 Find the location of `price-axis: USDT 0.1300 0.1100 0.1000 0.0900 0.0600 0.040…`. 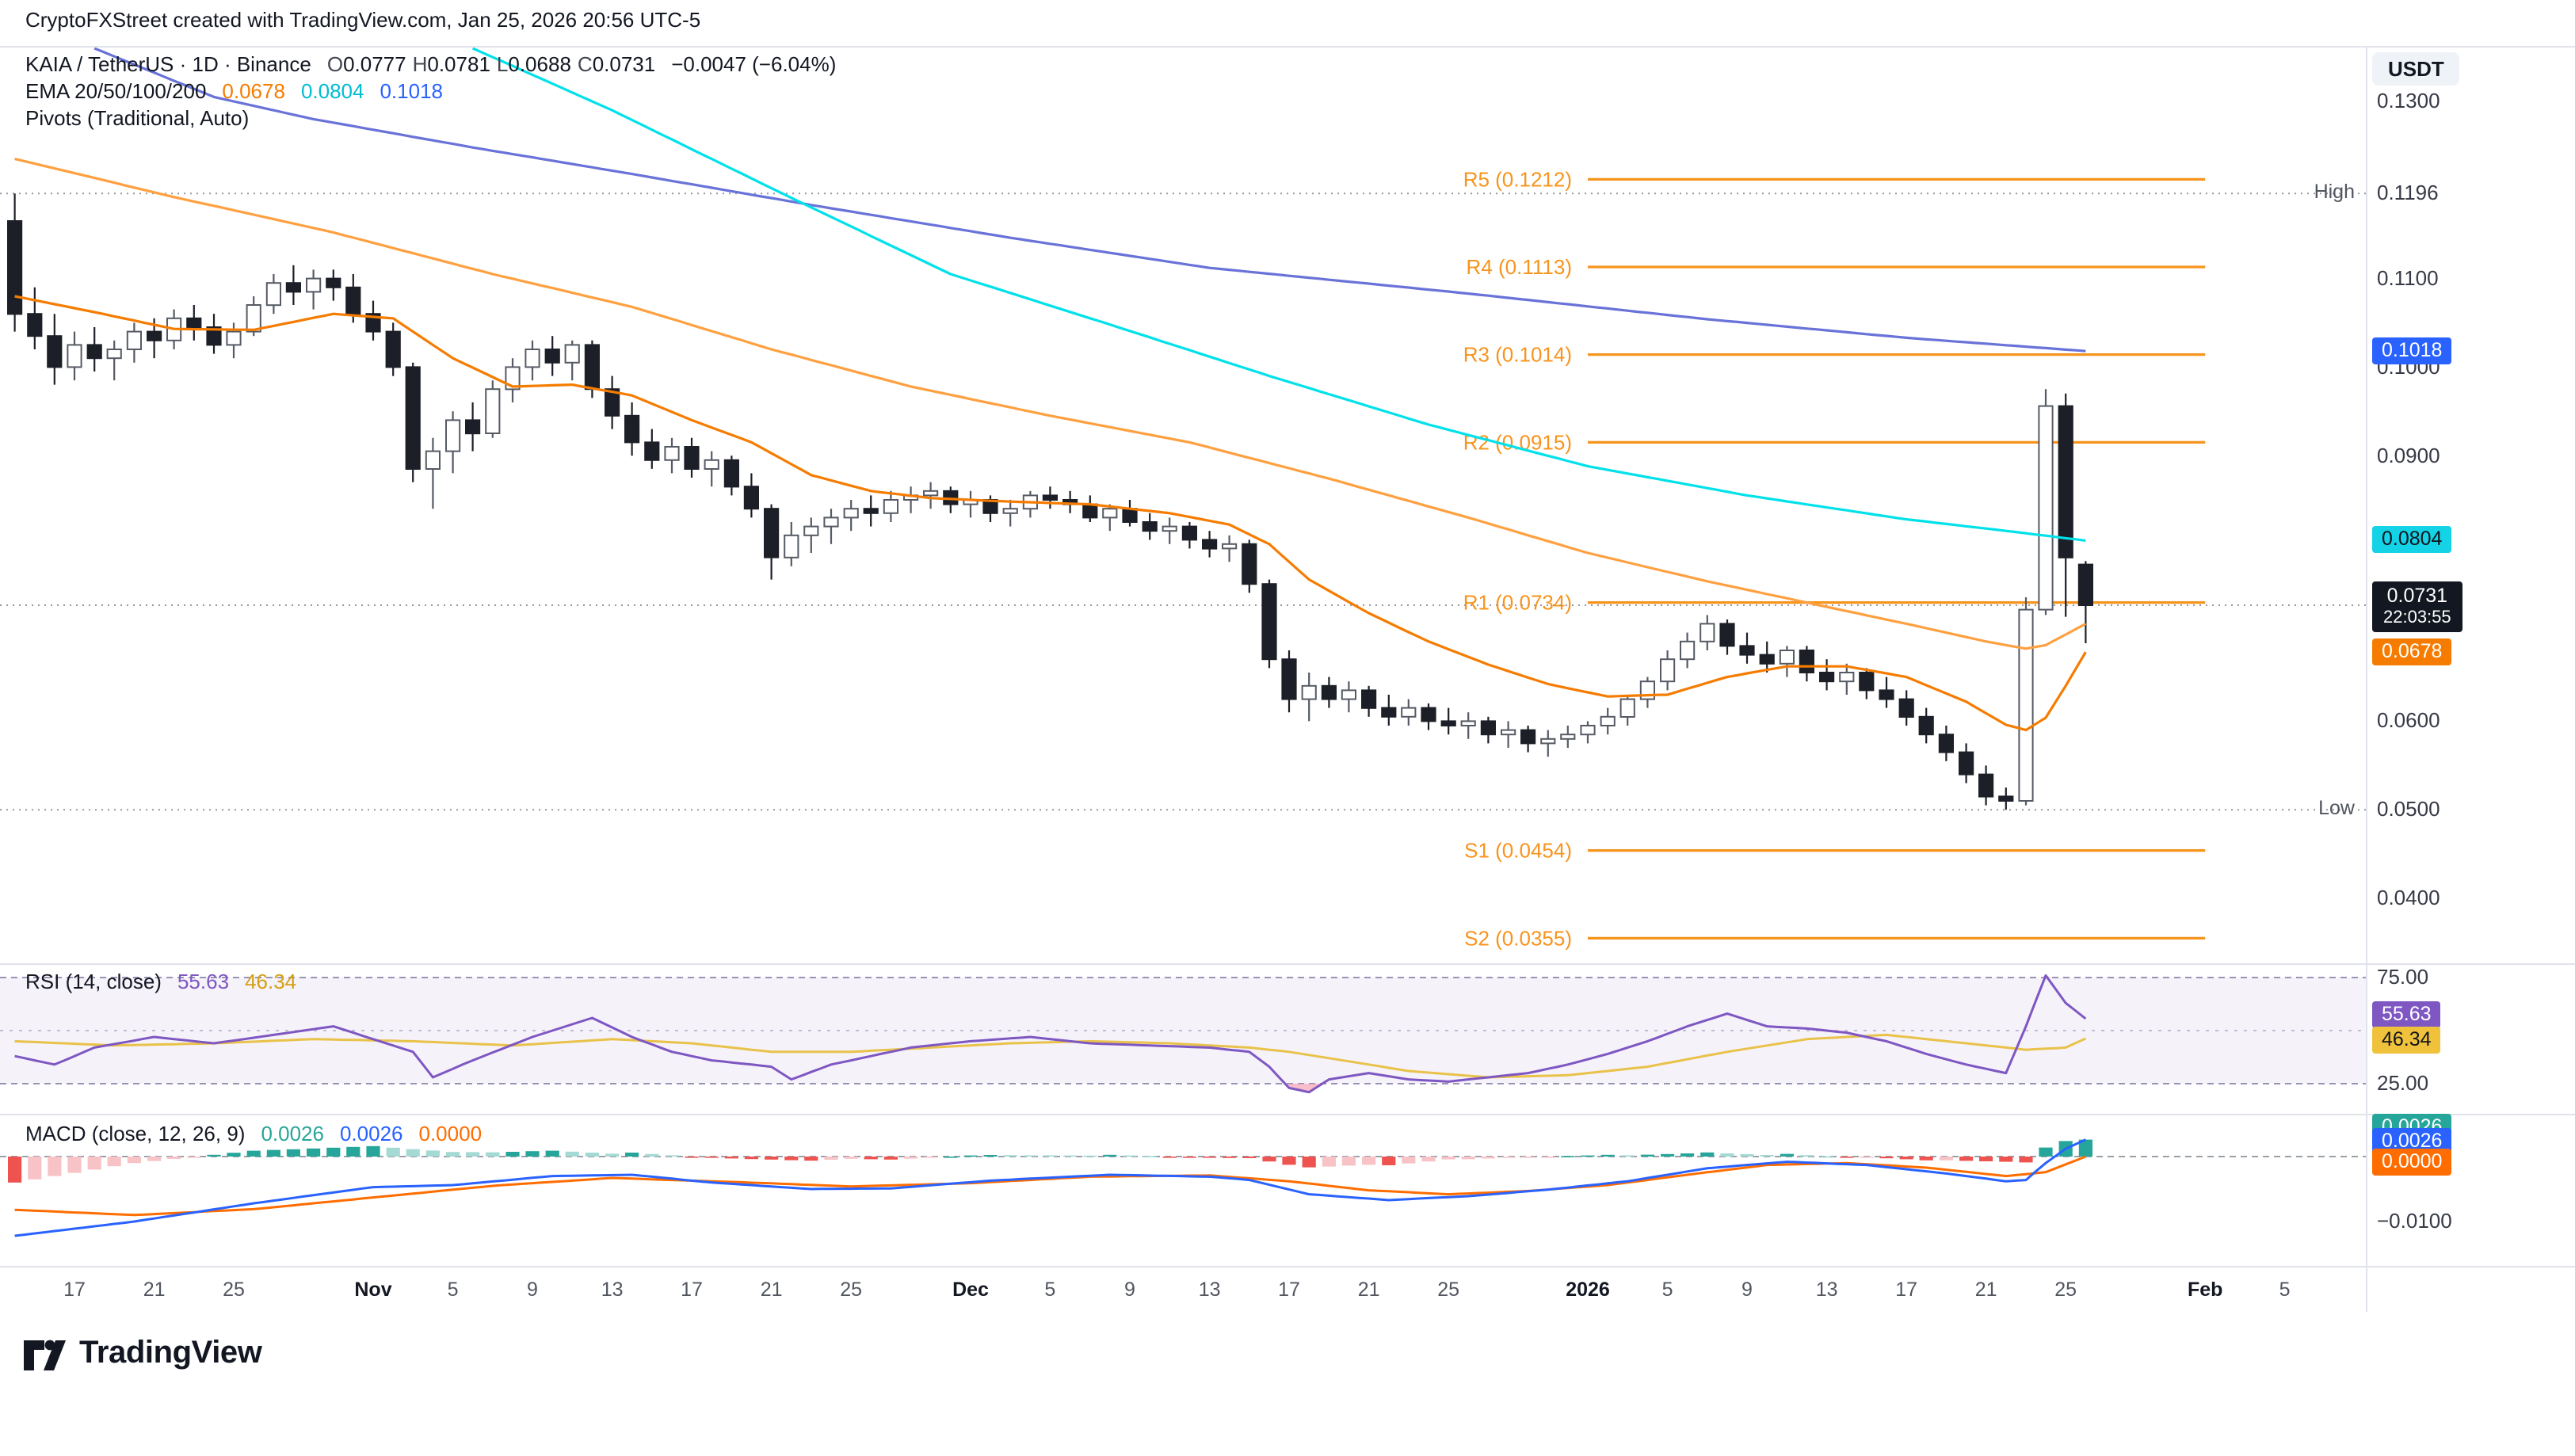

price-axis: USDT 0.1300 0.1100 0.1000 0.0900 0.0600 0.040… is located at coordinates (2471, 728).